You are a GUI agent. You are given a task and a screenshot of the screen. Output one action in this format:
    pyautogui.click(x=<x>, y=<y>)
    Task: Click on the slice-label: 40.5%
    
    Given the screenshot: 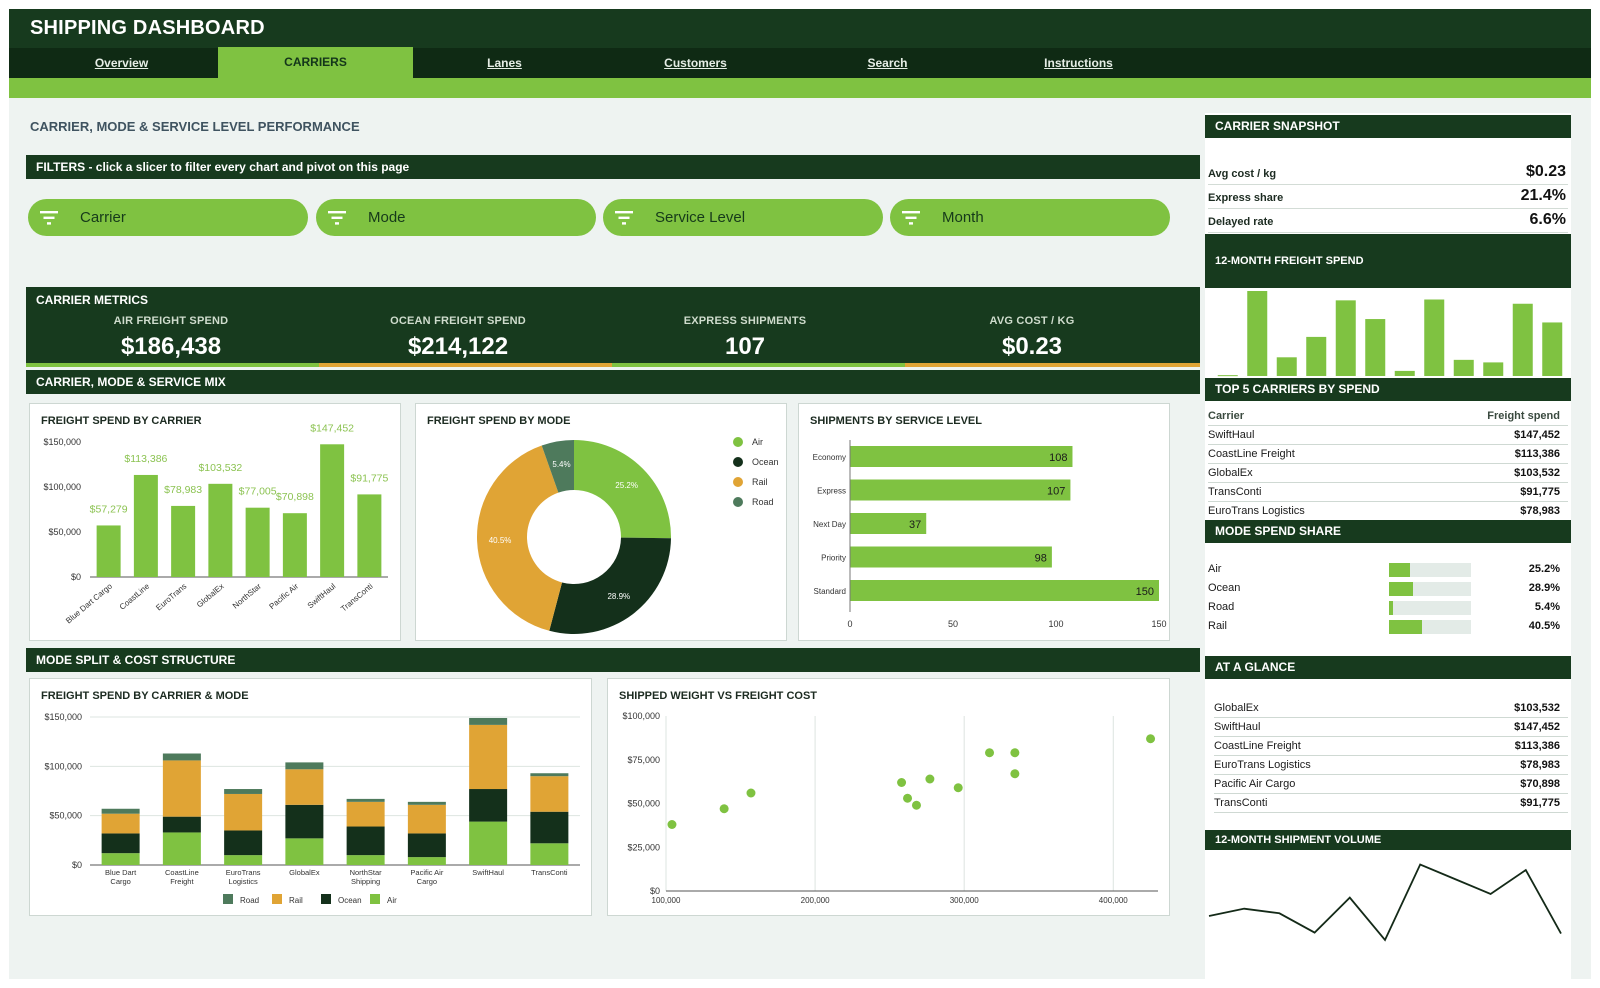 What is the action you would take?
    pyautogui.click(x=500, y=540)
    